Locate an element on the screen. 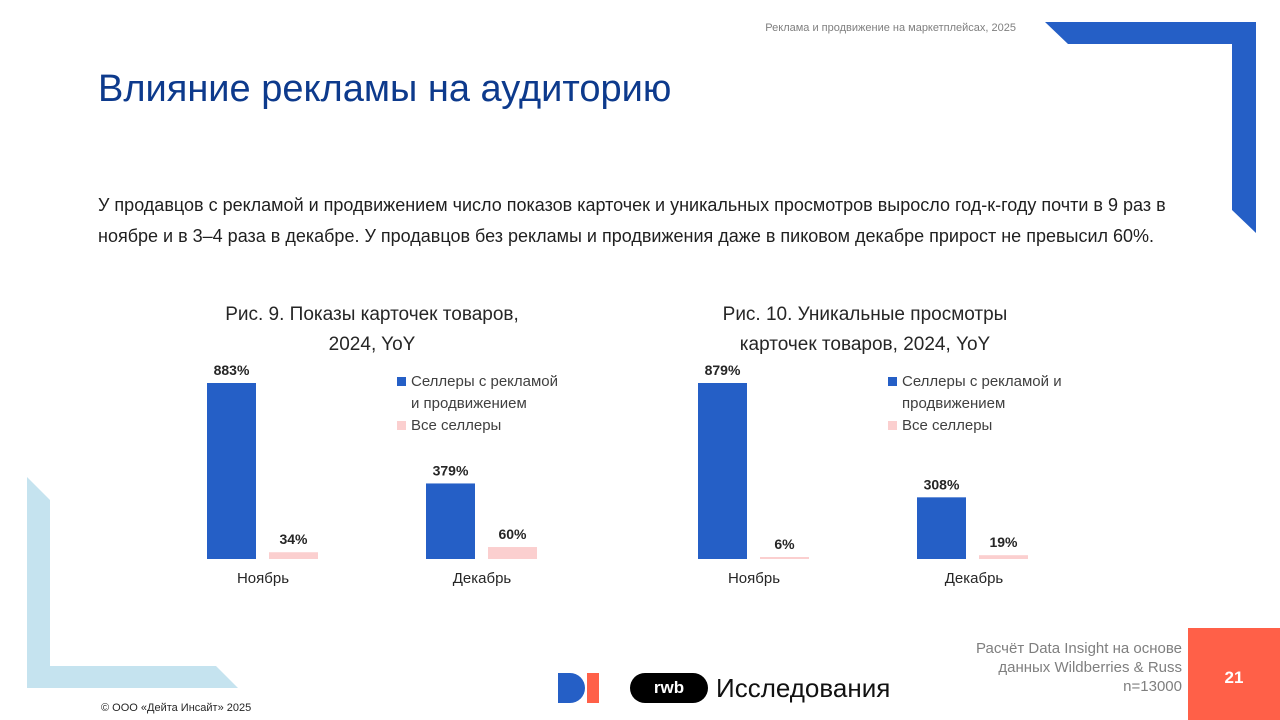 This screenshot has width=1280, height=720. copyright: © ООО «Дейта Инсайт» 2025 is located at coordinates (176, 708).